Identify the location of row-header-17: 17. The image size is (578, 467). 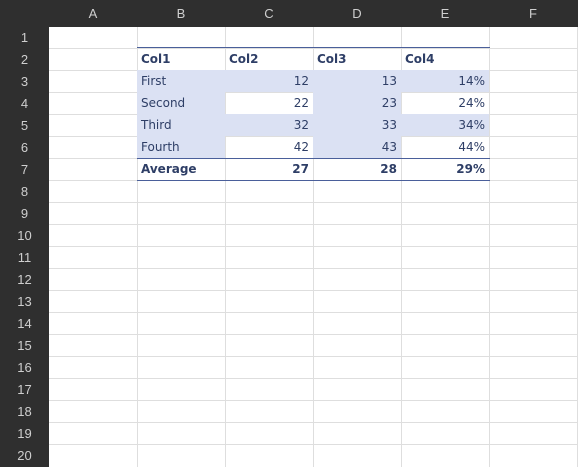
(24, 389).